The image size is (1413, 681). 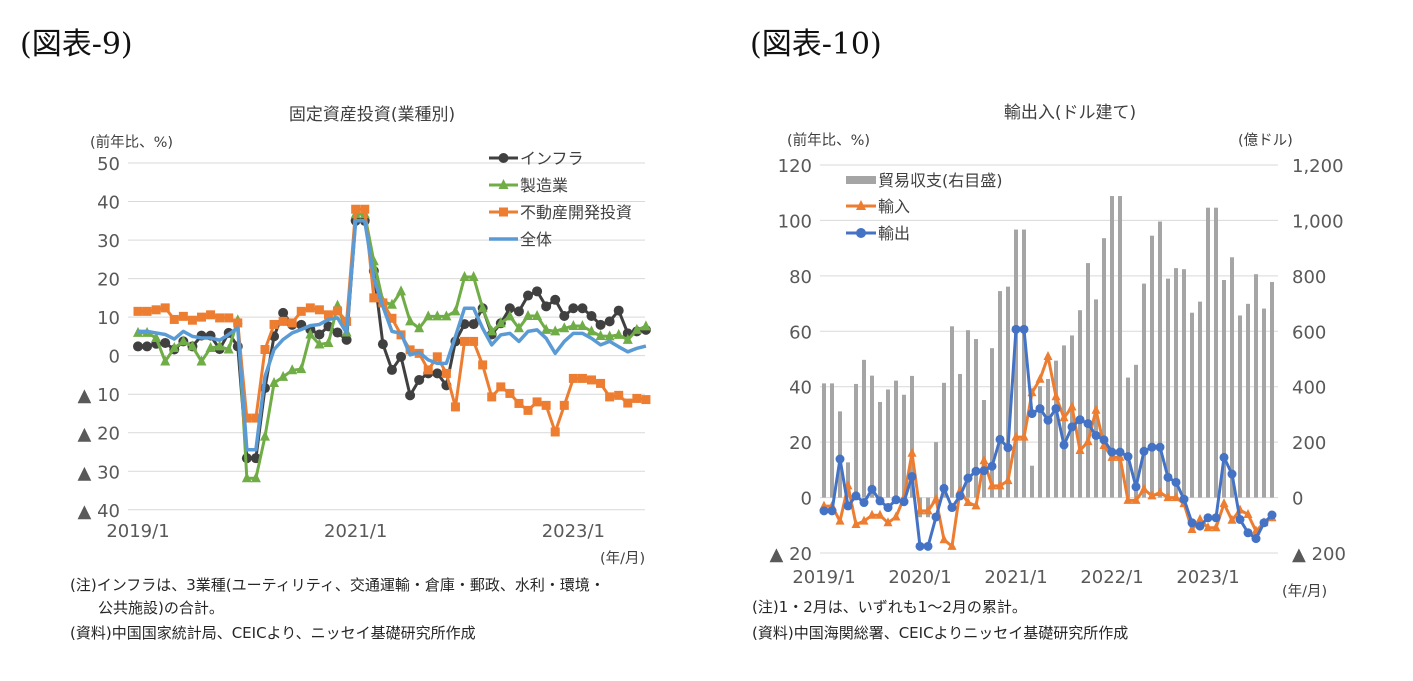 I want to click on legend-label: 製造業, so click(x=544, y=185).